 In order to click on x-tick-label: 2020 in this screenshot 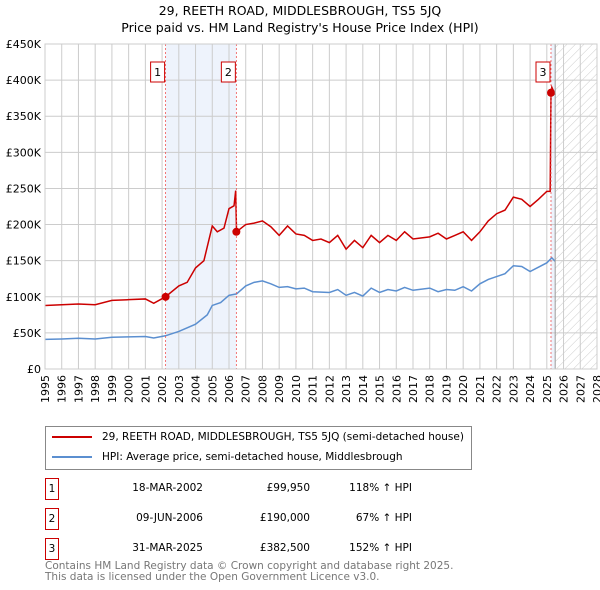, I will do `click(463, 389)`.